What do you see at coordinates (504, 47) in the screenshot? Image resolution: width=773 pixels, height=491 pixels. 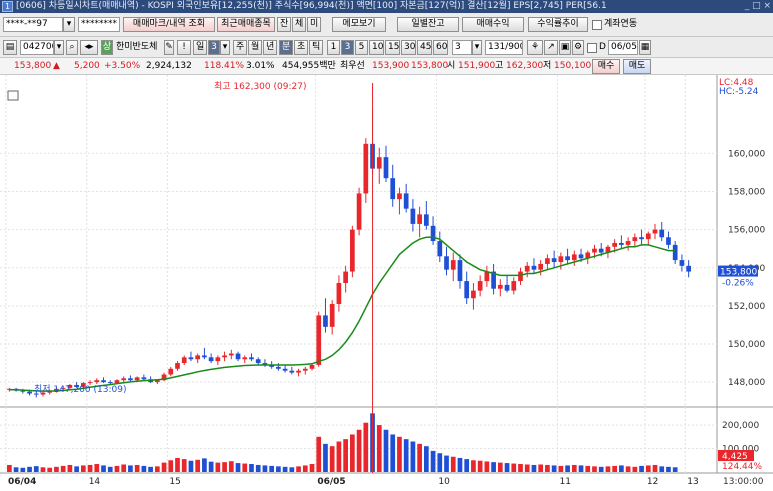 I see `count-field: 131/900` at bounding box center [504, 47].